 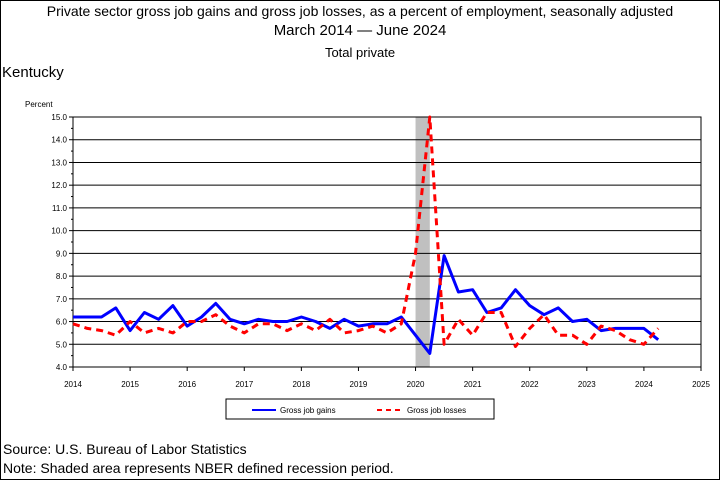 I want to click on y-tick-label: 7.0, so click(x=62, y=299).